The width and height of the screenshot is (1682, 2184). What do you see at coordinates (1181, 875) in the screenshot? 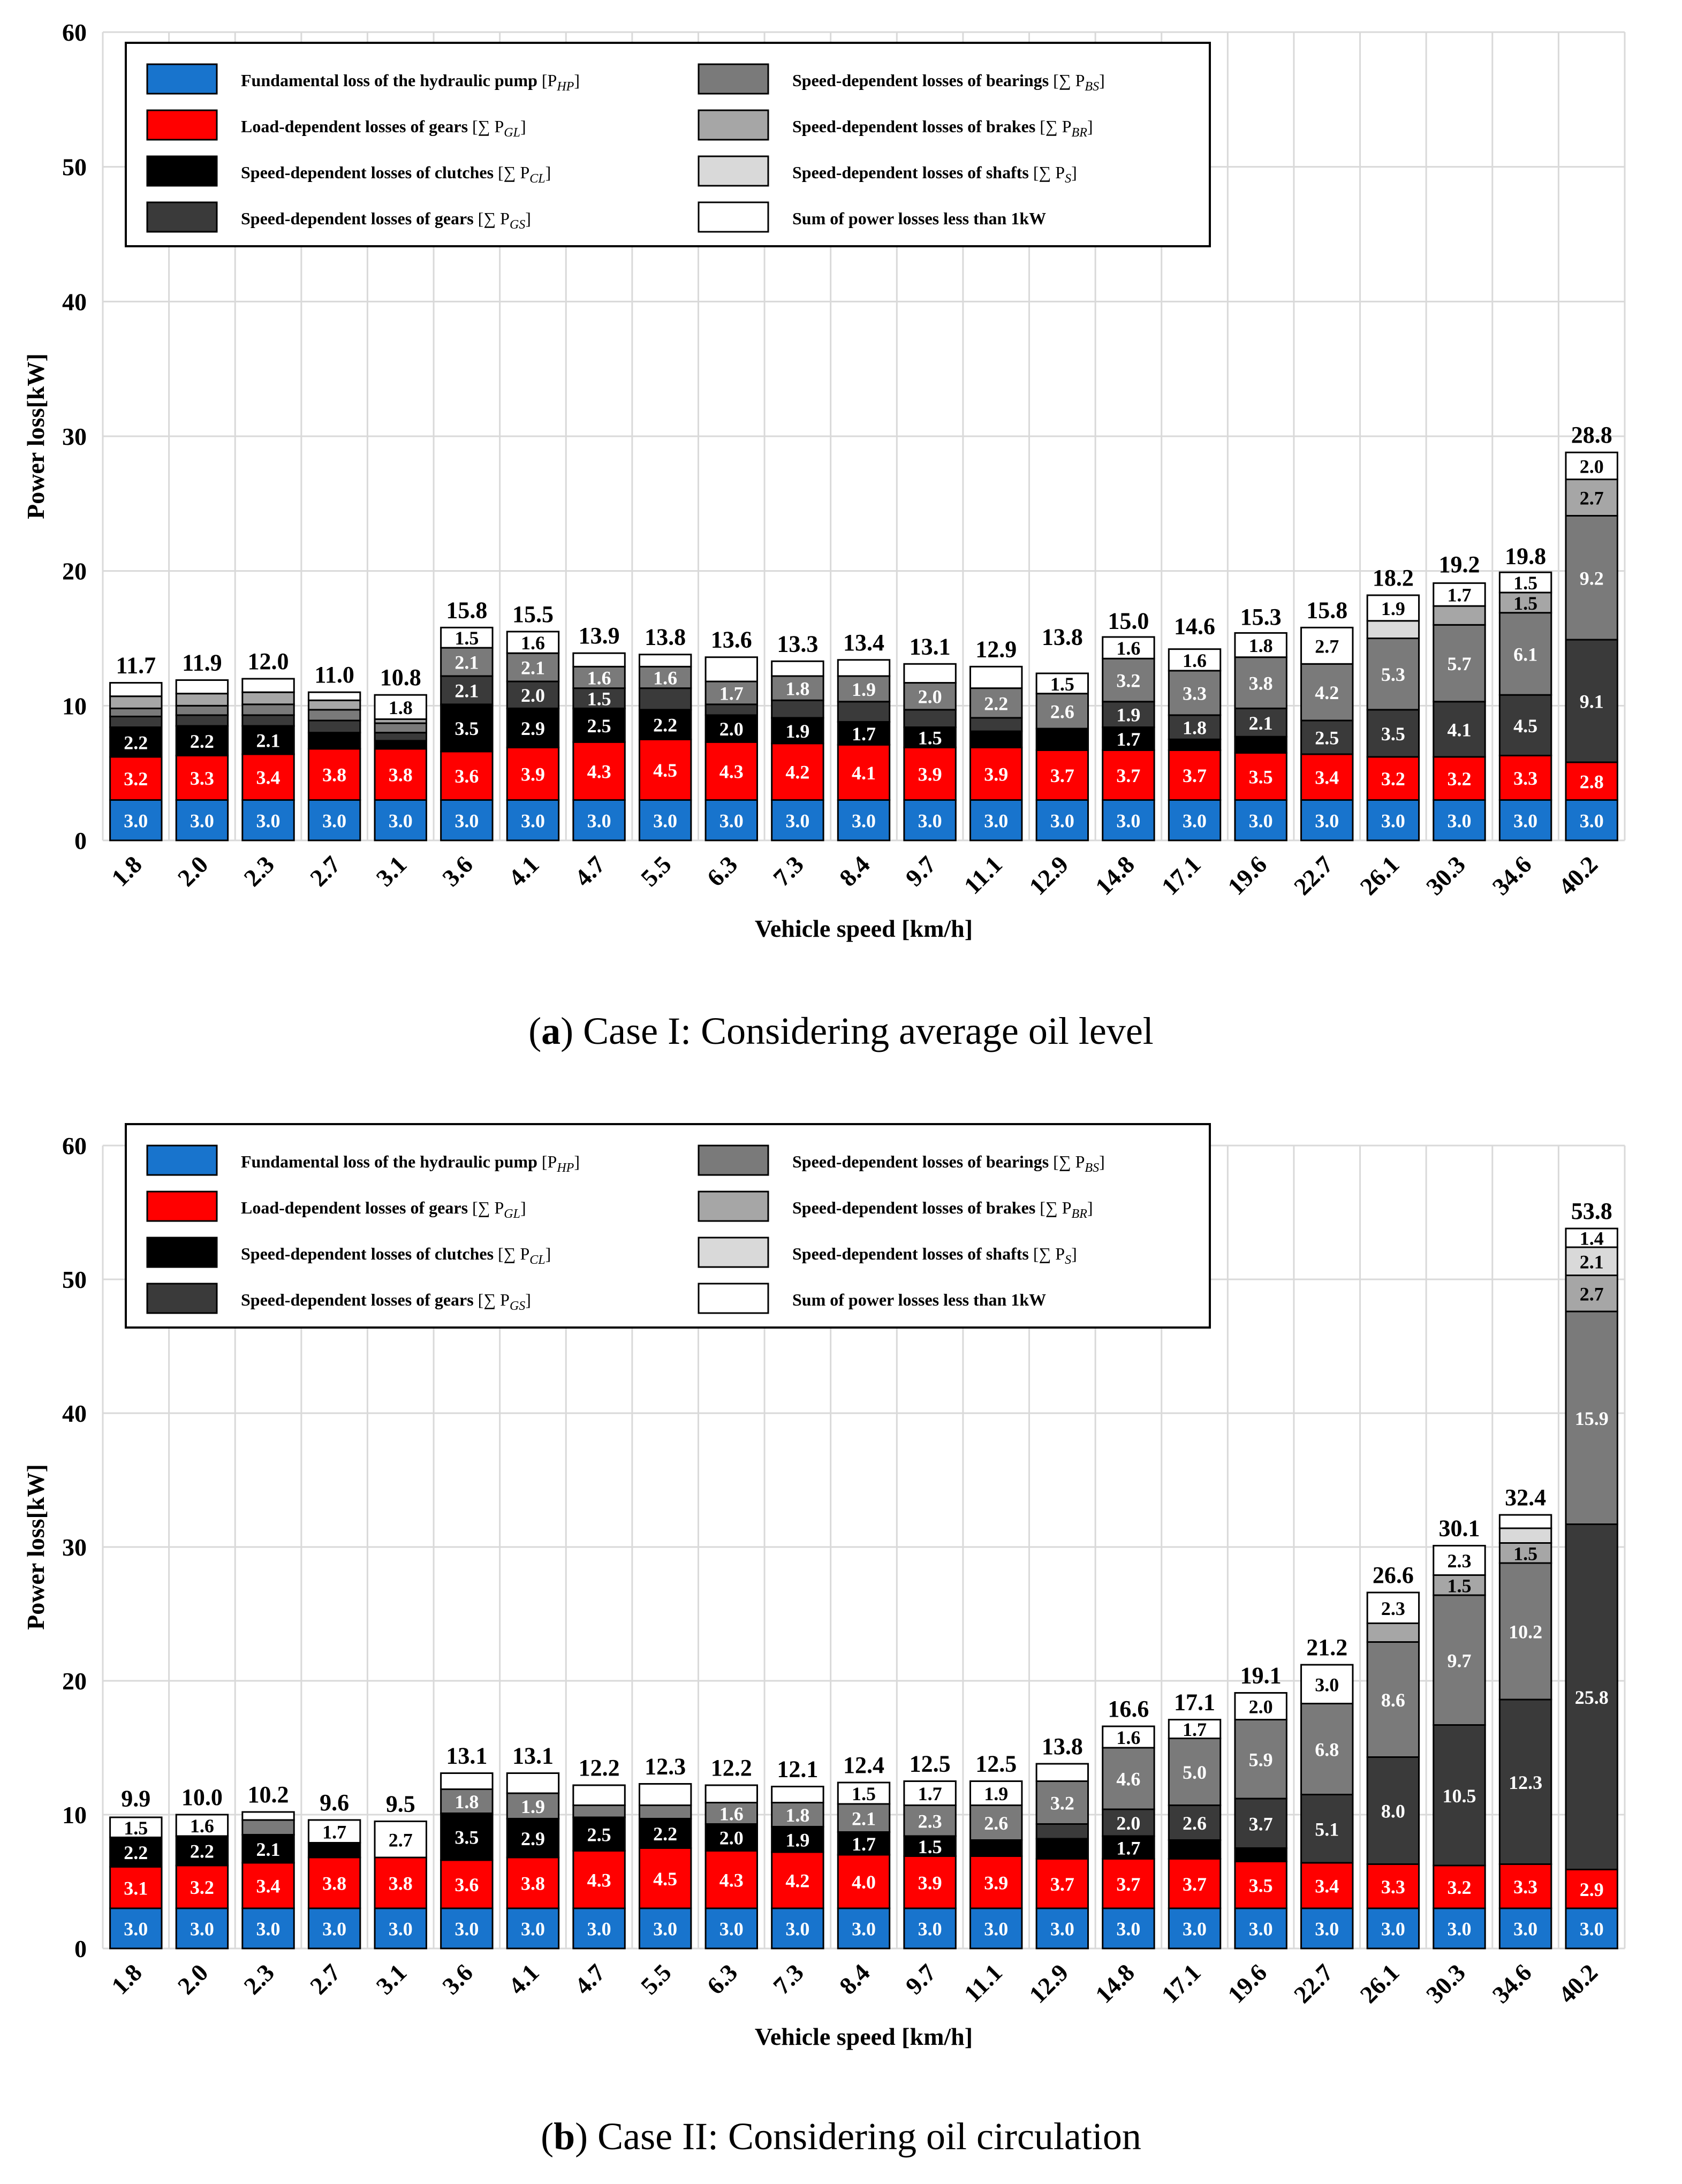
I see `x-tick-label: 17.1` at bounding box center [1181, 875].